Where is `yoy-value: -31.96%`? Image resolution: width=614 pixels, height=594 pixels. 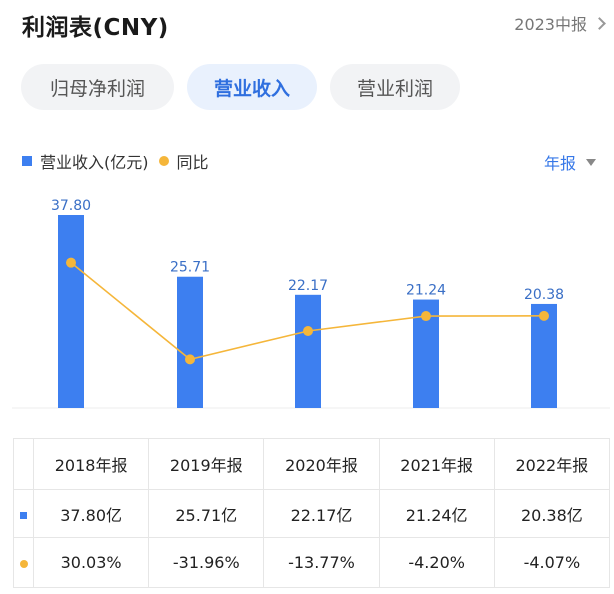
yoy-value: -31.96% is located at coordinates (206, 562).